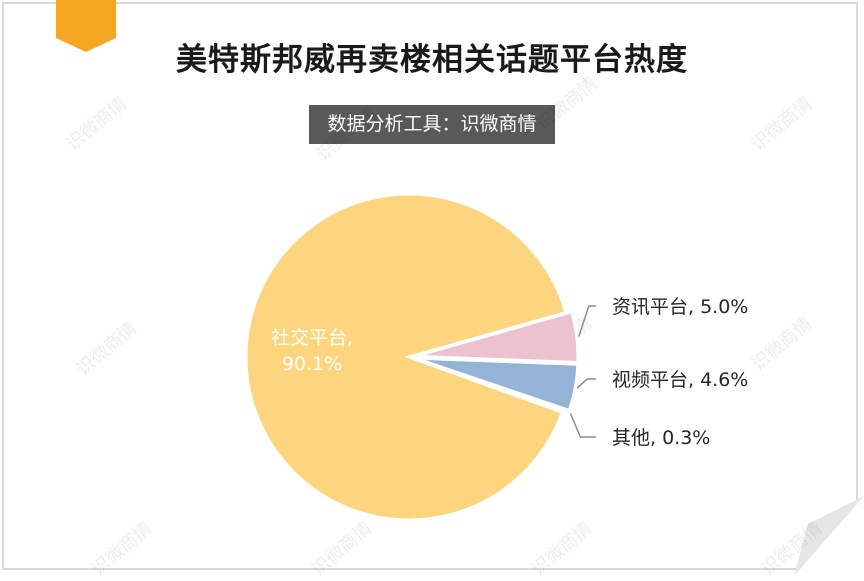 The width and height of the screenshot is (864, 581). Describe the element at coordinates (829, 536) in the screenshot. I see `page-fold-decoration` at that location.